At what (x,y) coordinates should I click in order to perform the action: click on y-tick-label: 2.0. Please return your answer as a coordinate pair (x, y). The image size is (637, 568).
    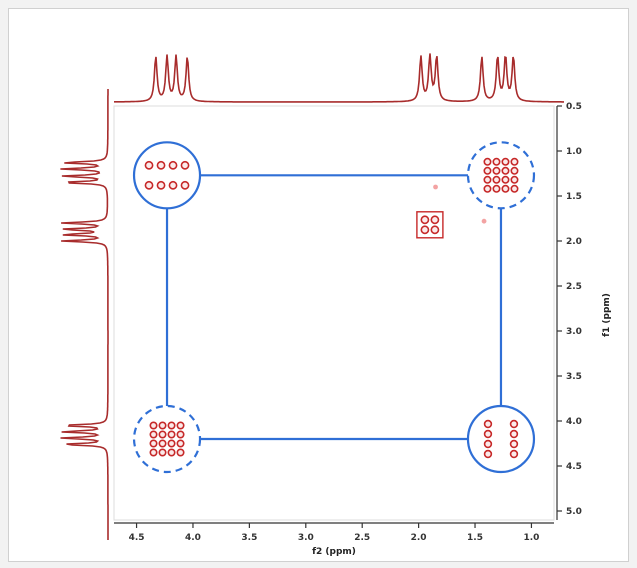
    Looking at the image, I should click on (574, 242).